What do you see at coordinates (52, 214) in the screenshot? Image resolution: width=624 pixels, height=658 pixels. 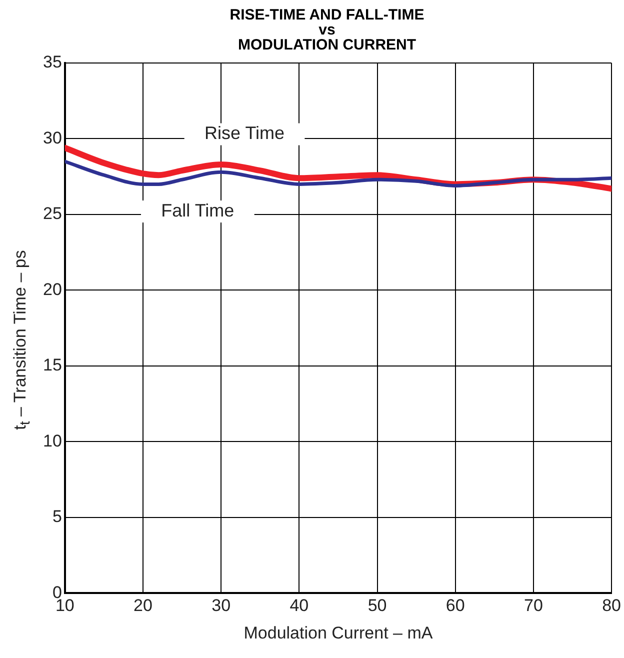 I see `y-tick-label: 25` at bounding box center [52, 214].